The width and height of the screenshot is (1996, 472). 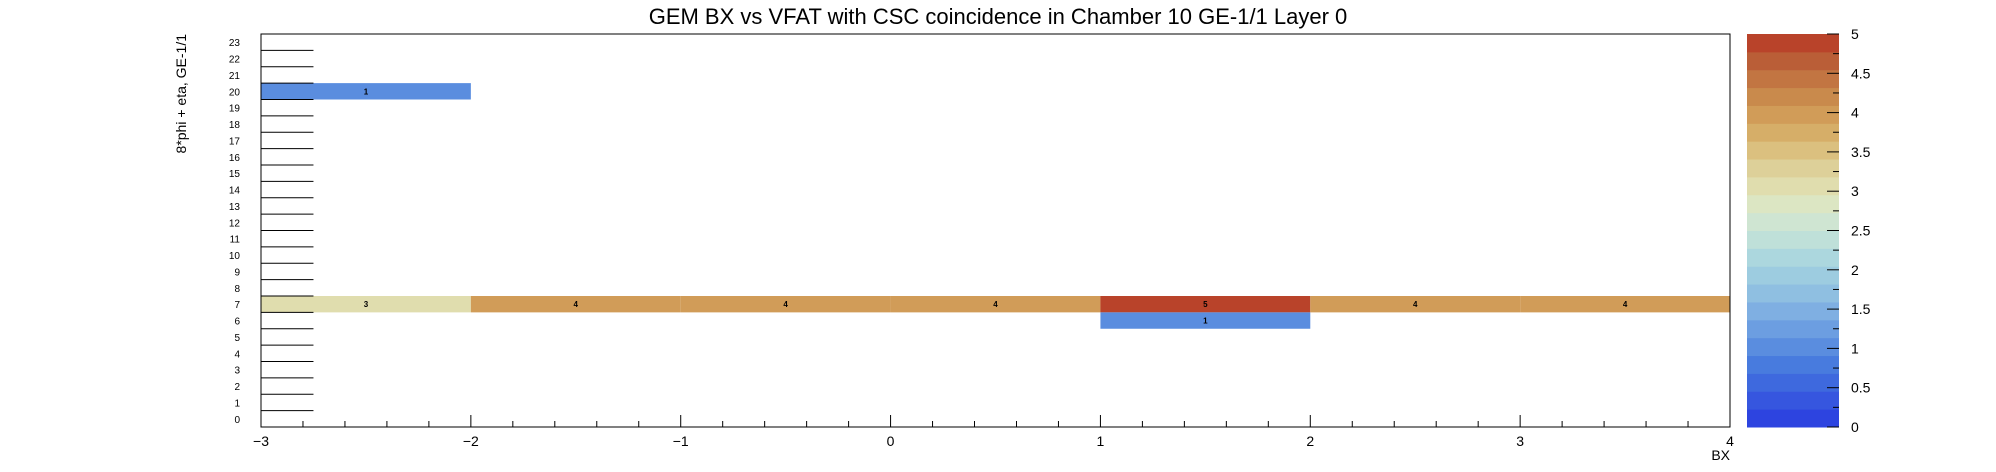 What do you see at coordinates (471, 441) in the screenshot?
I see `x-tick-label: −2` at bounding box center [471, 441].